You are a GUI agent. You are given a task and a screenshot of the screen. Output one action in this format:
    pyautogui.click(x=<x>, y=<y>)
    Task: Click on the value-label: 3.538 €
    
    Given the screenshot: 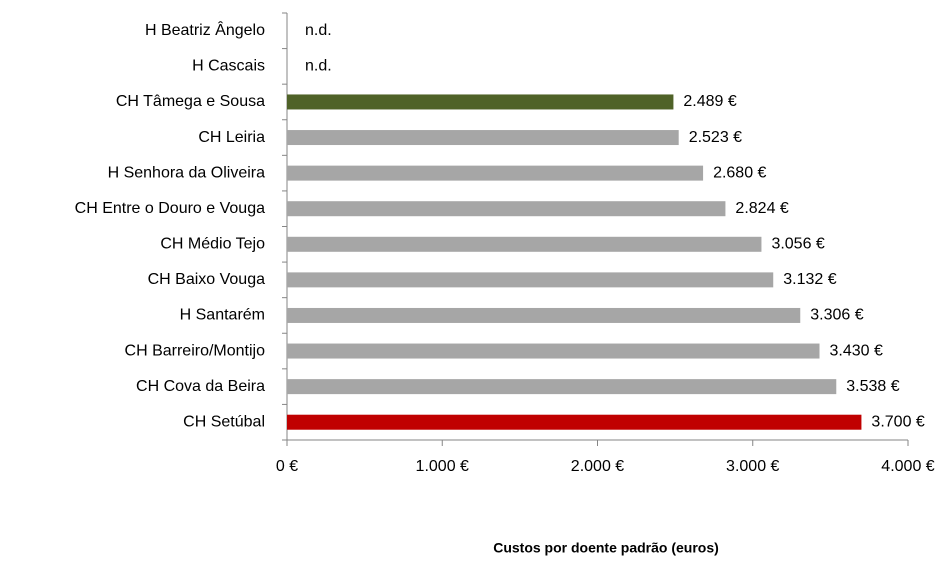 What is the action you would take?
    pyautogui.click(x=872, y=386)
    